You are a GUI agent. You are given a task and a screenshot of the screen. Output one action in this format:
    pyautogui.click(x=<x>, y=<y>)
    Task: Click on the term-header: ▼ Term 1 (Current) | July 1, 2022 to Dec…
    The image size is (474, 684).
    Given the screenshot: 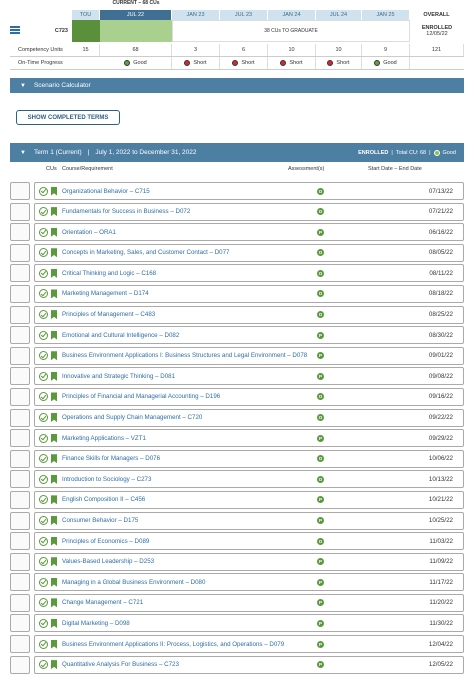 What is the action you would take?
    pyautogui.click(x=237, y=152)
    